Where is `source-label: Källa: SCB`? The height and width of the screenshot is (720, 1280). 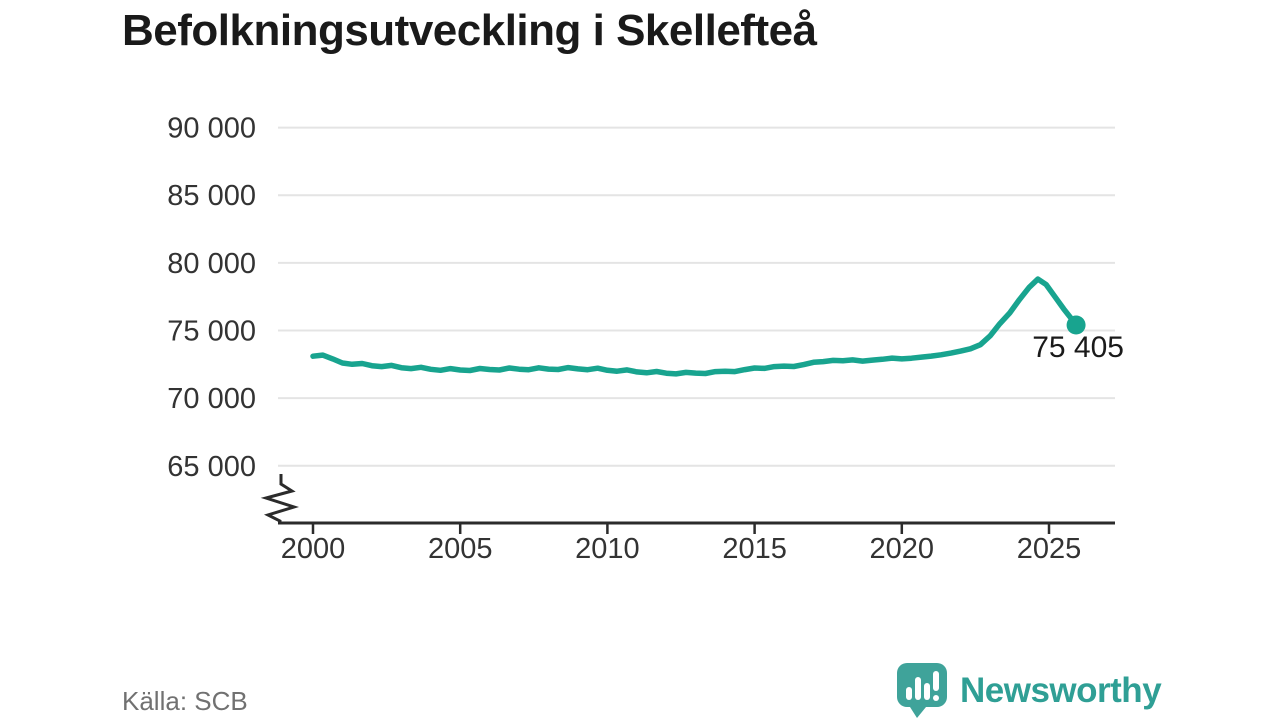 source-label: Källa: SCB is located at coordinates (185, 701).